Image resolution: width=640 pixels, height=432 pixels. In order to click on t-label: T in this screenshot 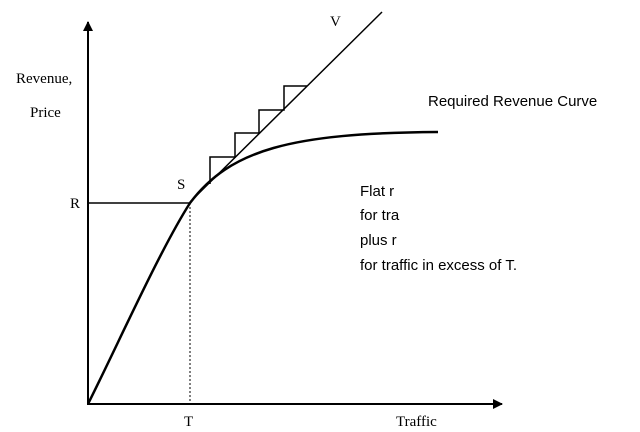, I will do `click(188, 422)`.